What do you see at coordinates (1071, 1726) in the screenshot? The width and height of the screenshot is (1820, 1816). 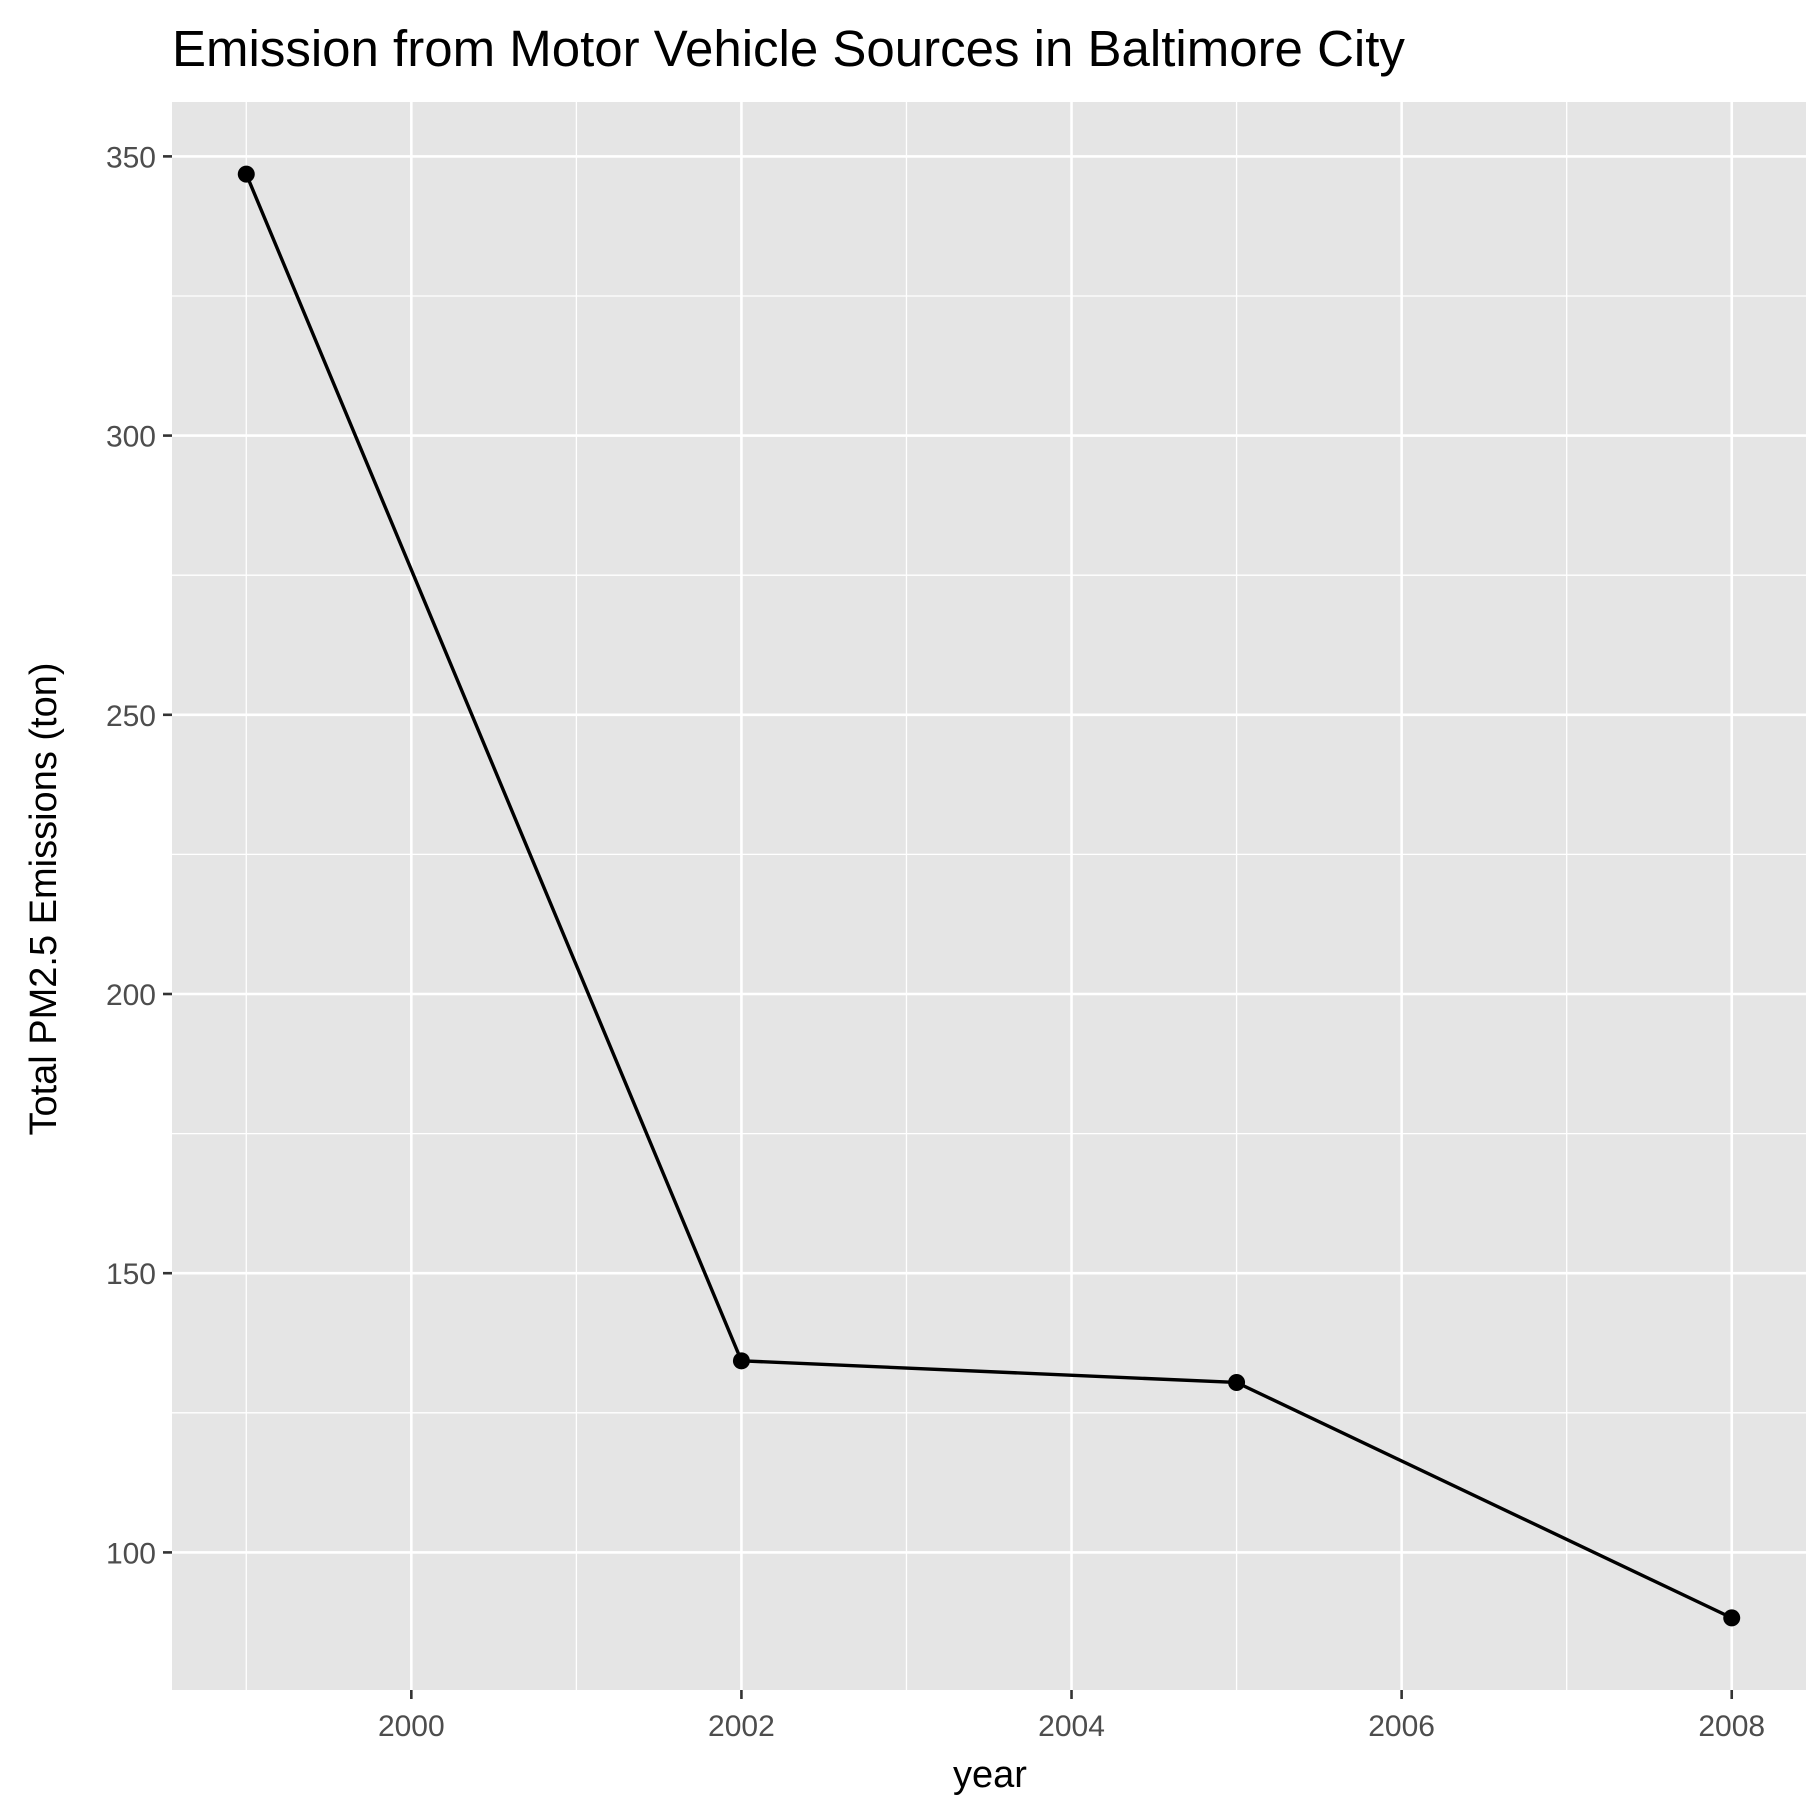 I see `x-tick-label: 2004` at bounding box center [1071, 1726].